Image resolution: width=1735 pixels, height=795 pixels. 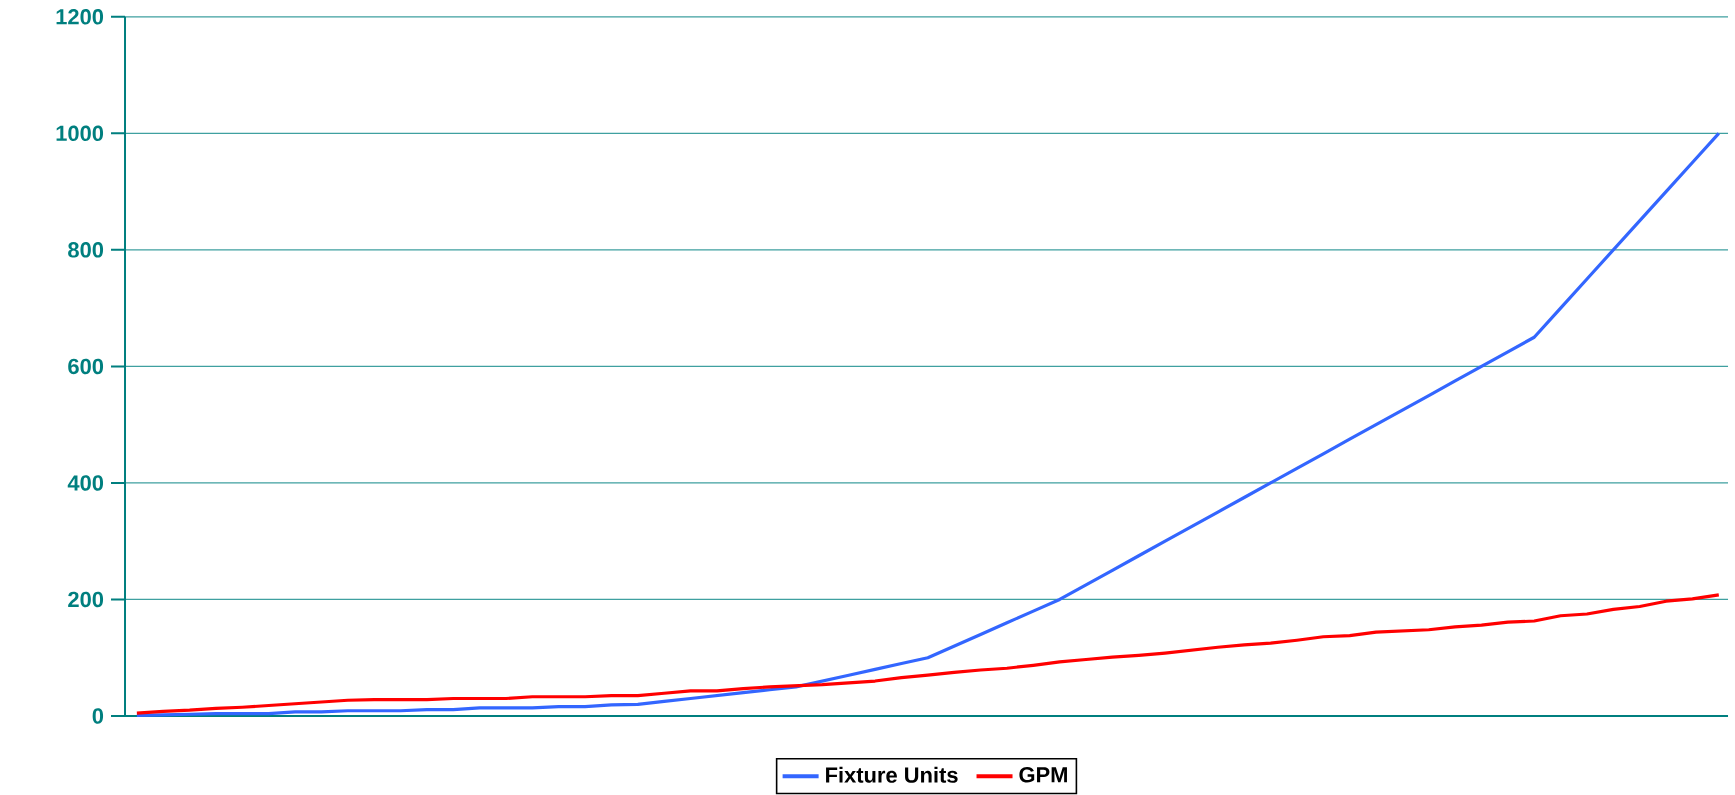 What do you see at coordinates (80, 133) in the screenshot?
I see `y-tick-label: 1000` at bounding box center [80, 133].